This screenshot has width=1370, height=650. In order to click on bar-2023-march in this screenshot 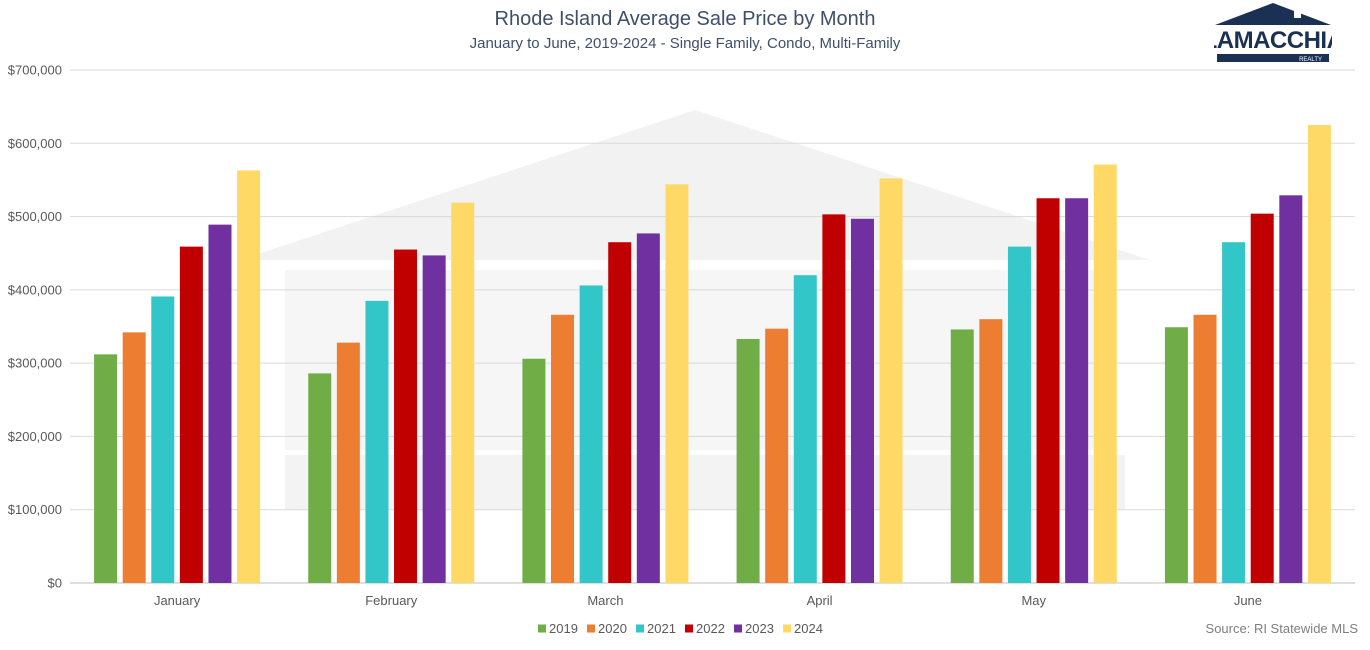, I will do `click(648, 408)`.